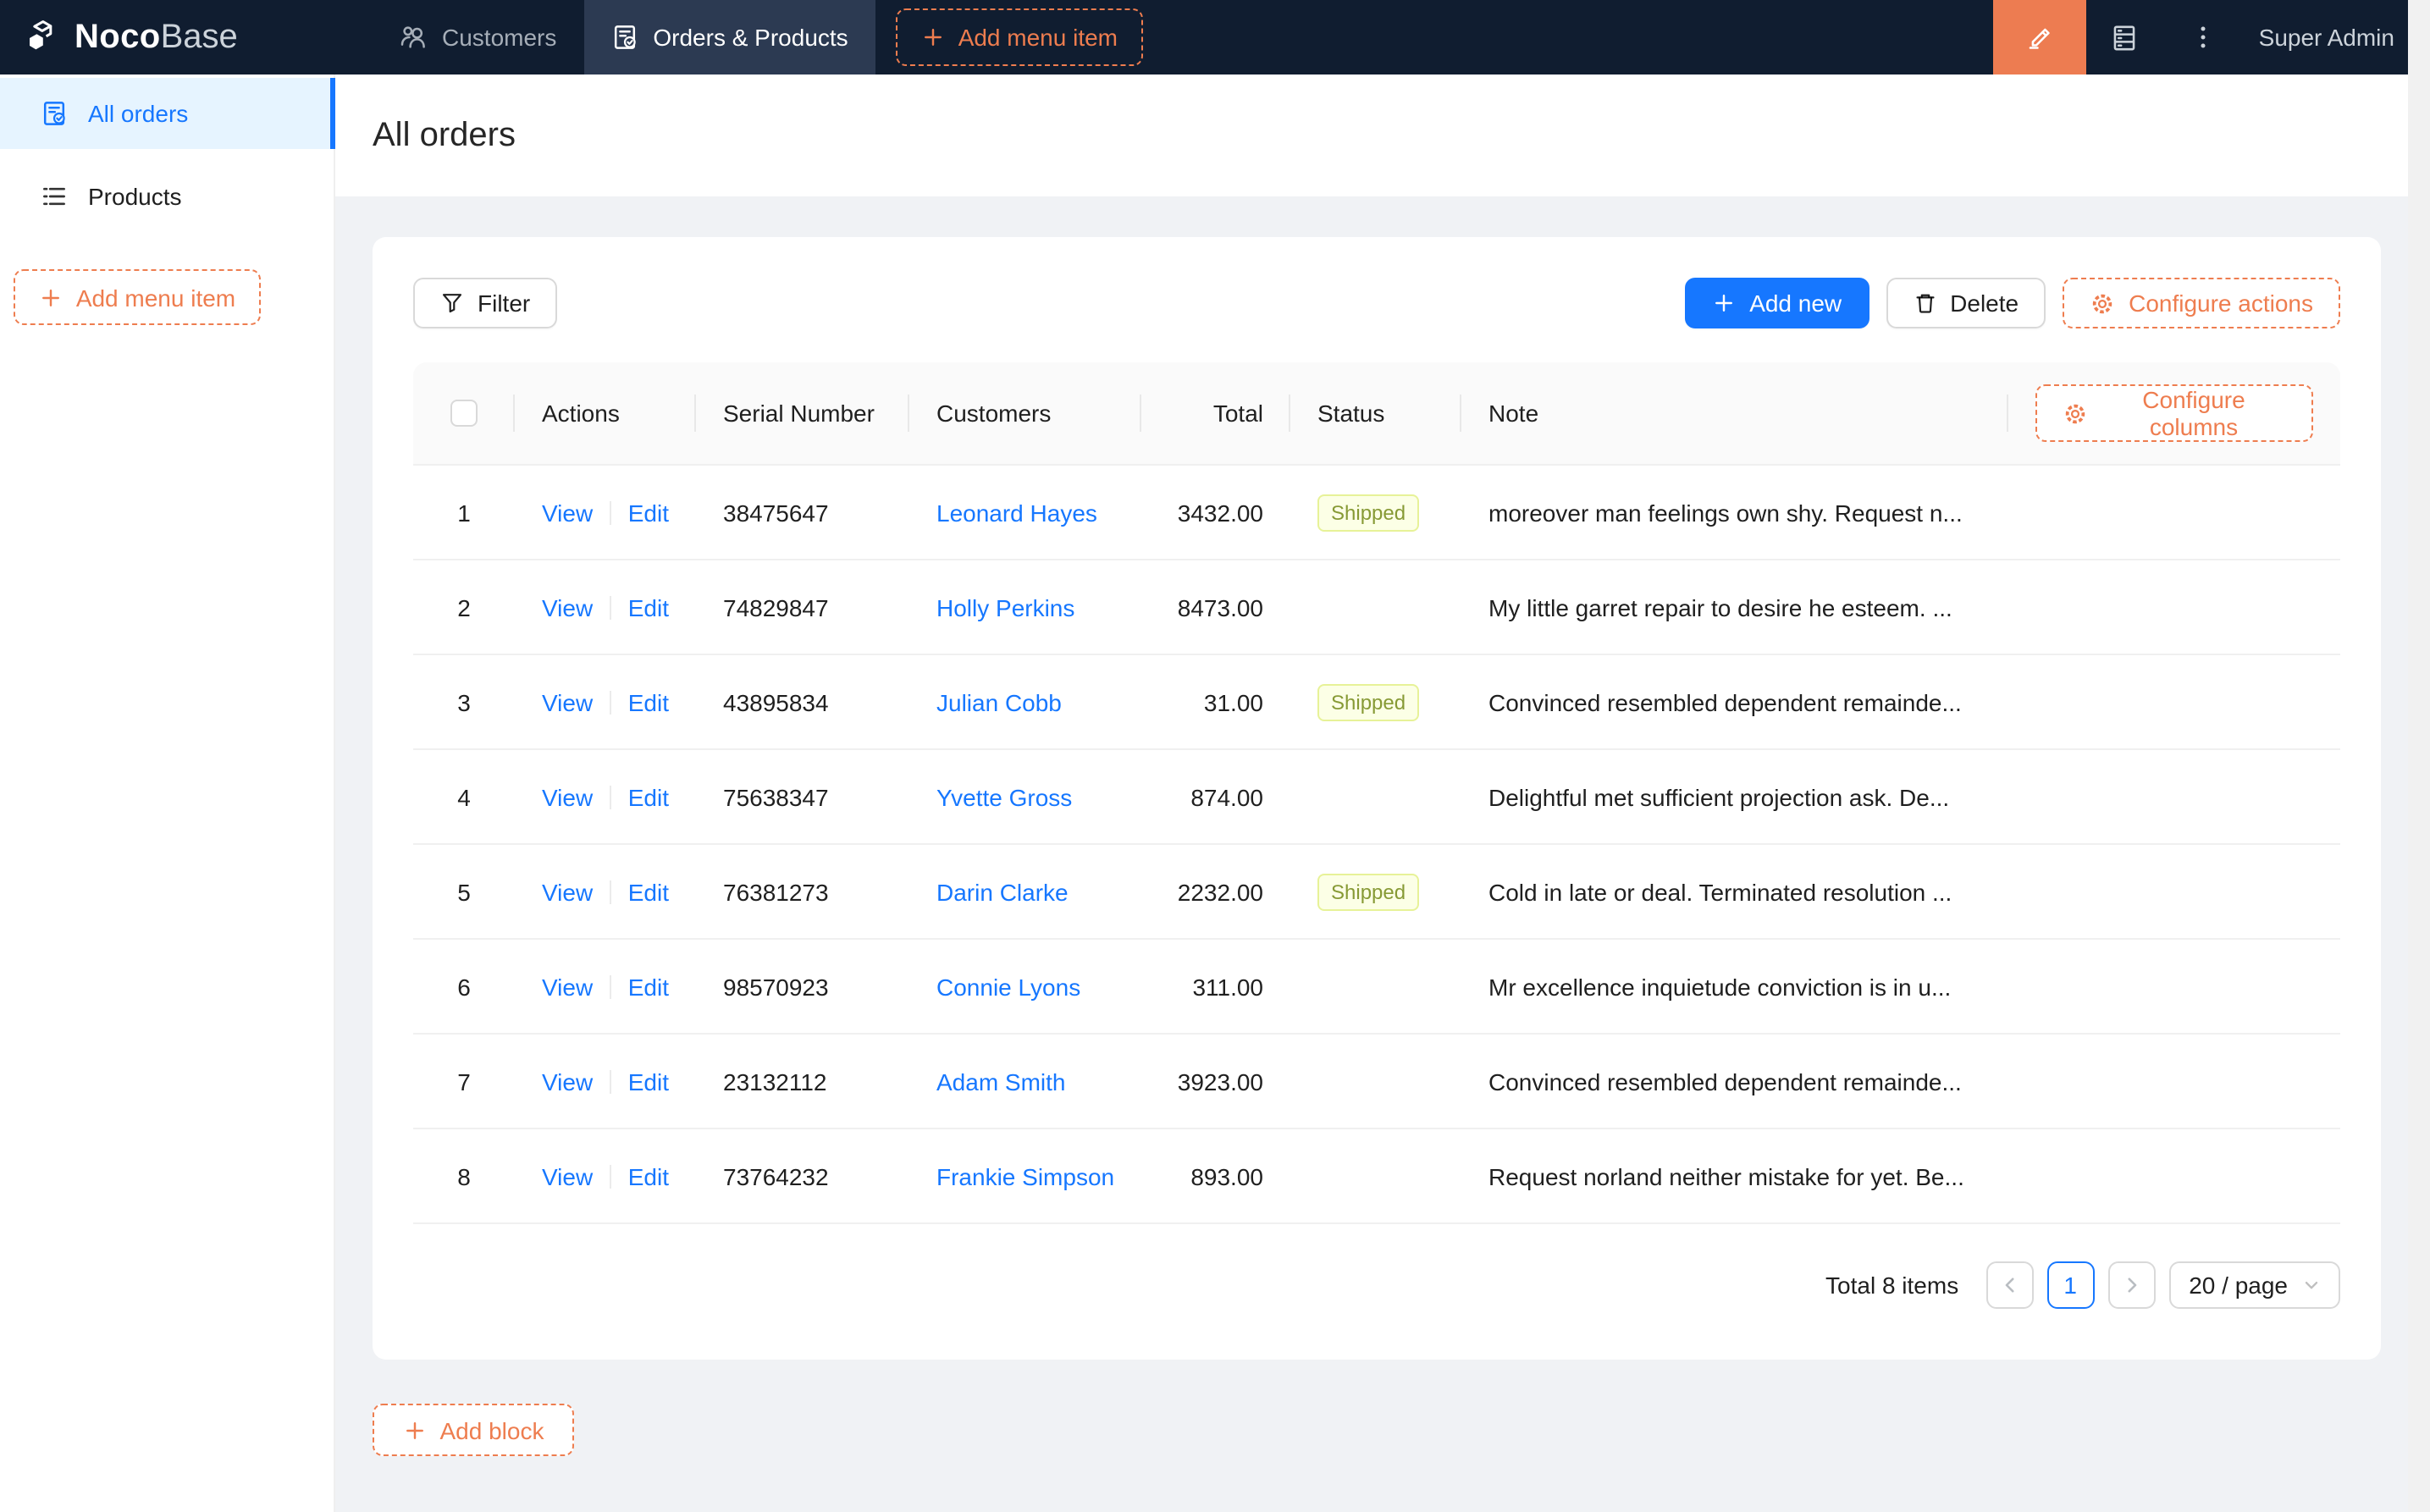 The image size is (2430, 1512). I want to click on brand-logo: NocoBase, so click(187, 37).